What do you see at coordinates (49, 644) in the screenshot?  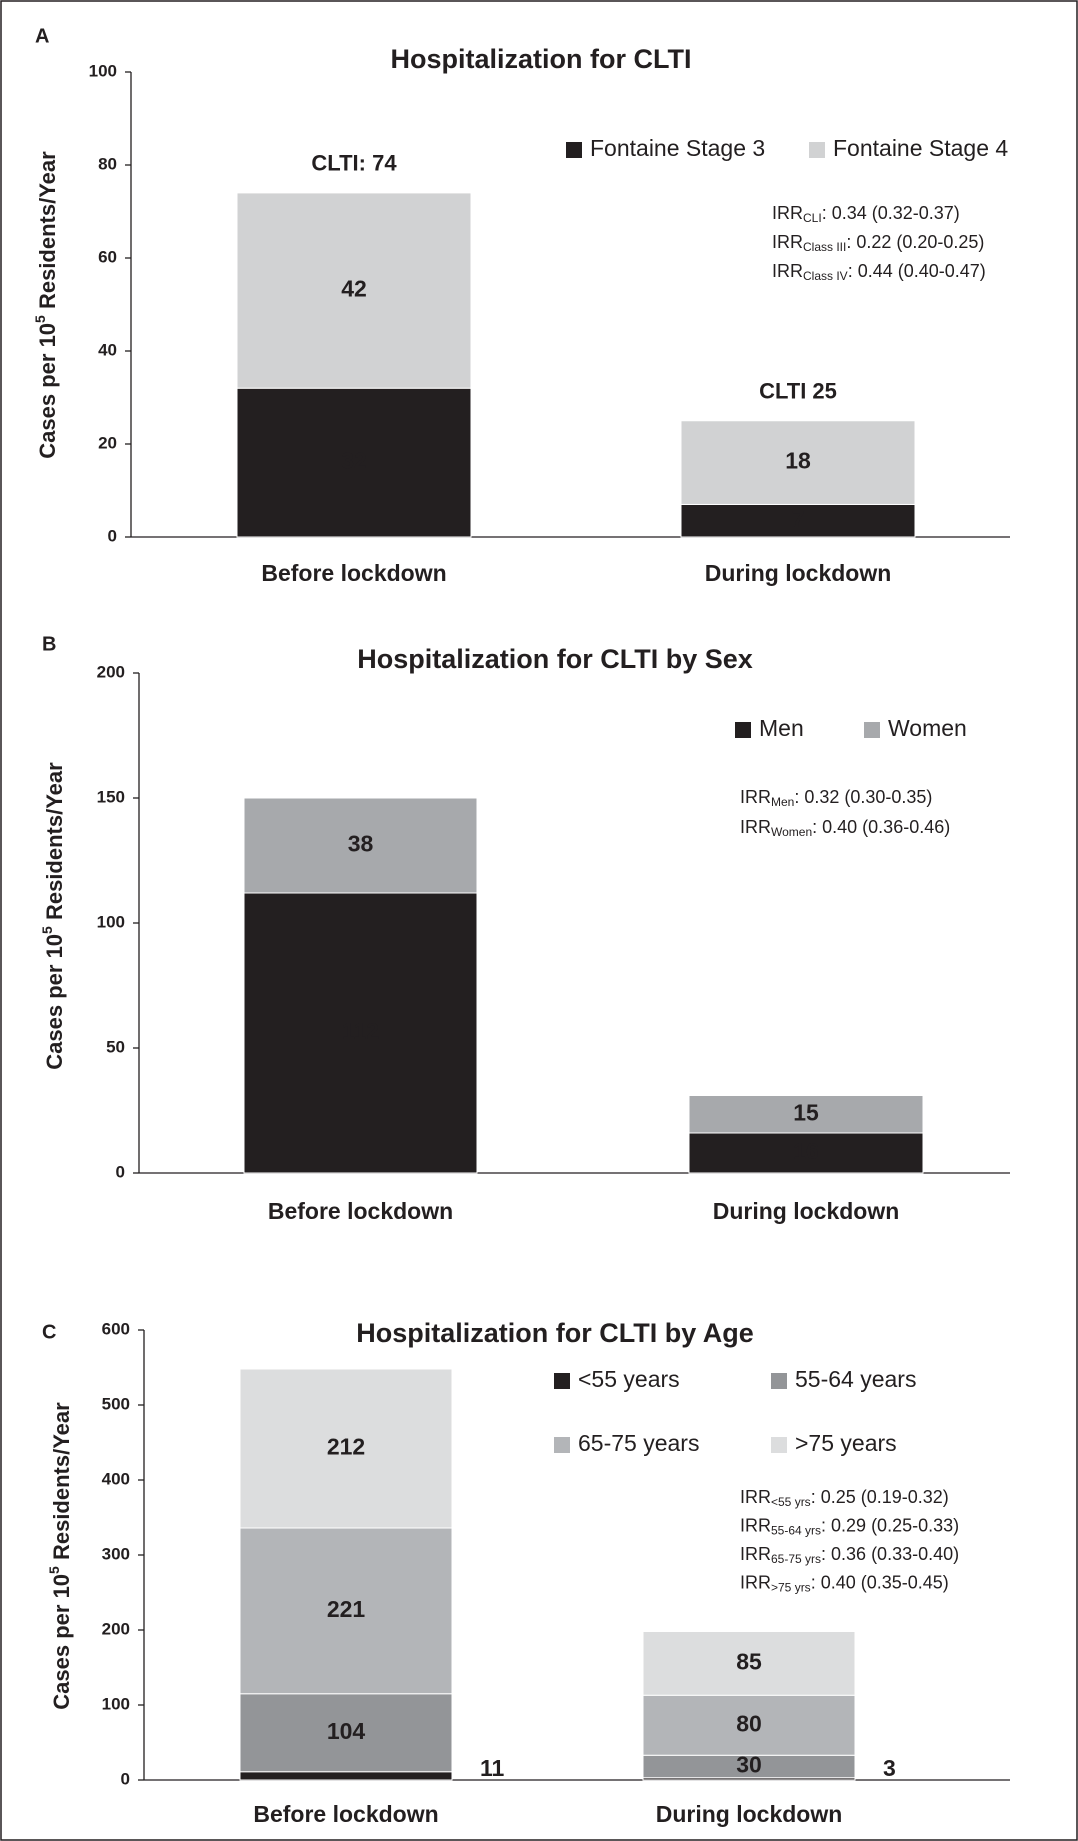 I see `panel-label: B` at bounding box center [49, 644].